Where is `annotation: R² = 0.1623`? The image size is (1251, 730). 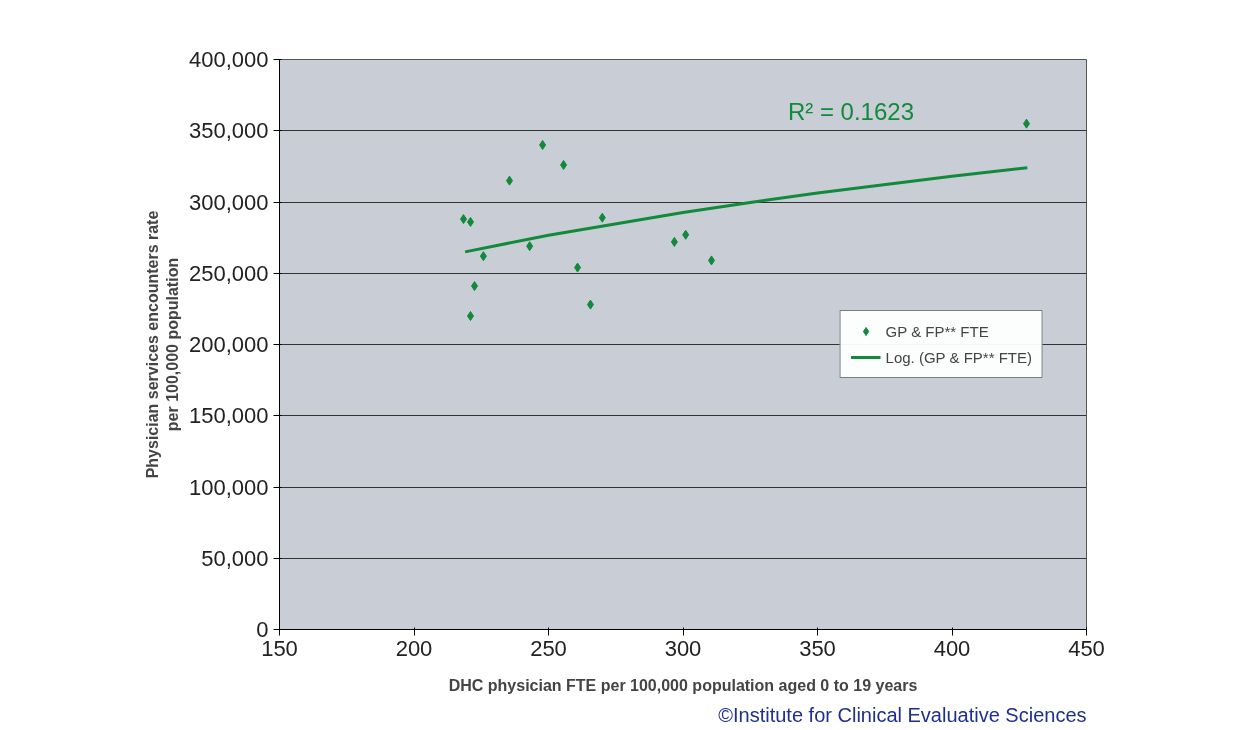 annotation: R² = 0.1623 is located at coordinates (850, 112).